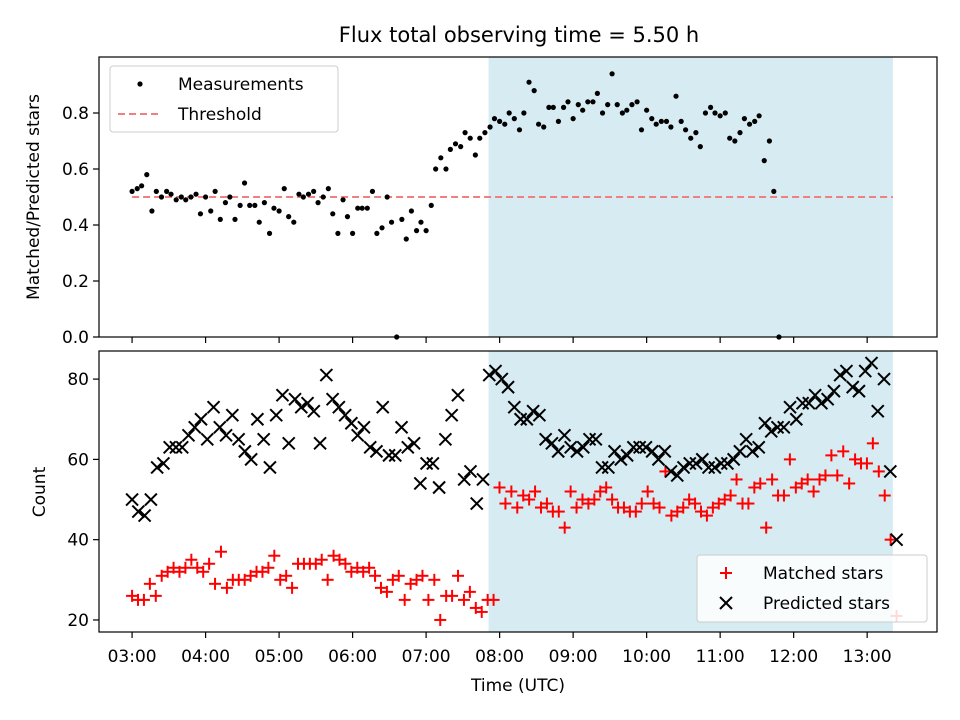  I want to click on x-tick-label: 11:00, so click(720, 657).